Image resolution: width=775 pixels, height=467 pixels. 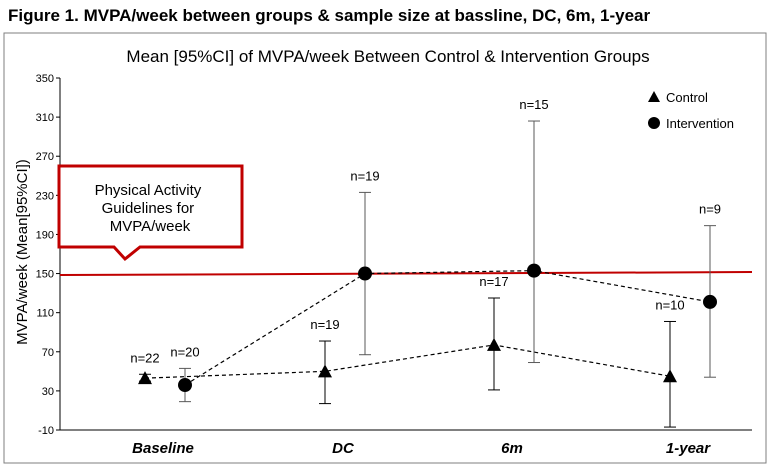 What do you see at coordinates (512, 448) in the screenshot?
I see `x-tick-label: 6m` at bounding box center [512, 448].